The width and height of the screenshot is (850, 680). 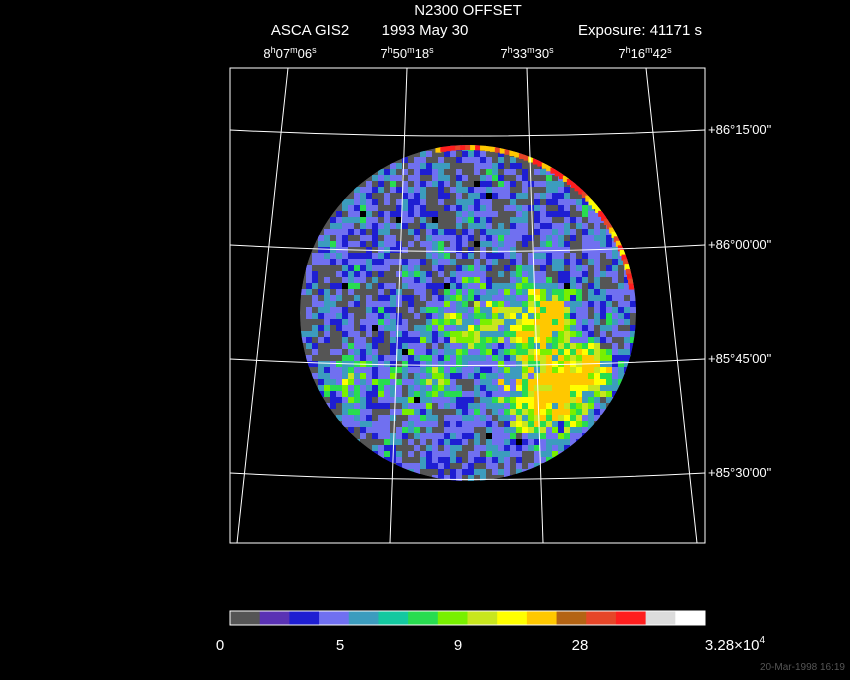 I want to click on colorbar-swatch, so click(x=512, y=618).